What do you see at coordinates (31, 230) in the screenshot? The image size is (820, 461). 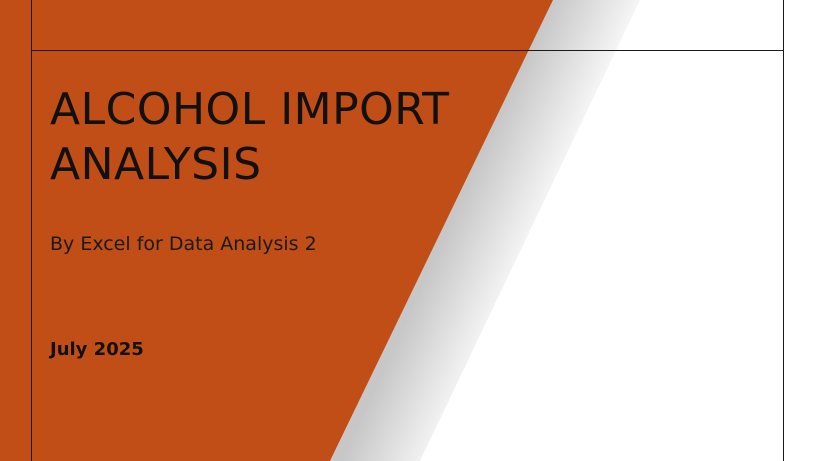 I see `left-vertical-rule` at bounding box center [31, 230].